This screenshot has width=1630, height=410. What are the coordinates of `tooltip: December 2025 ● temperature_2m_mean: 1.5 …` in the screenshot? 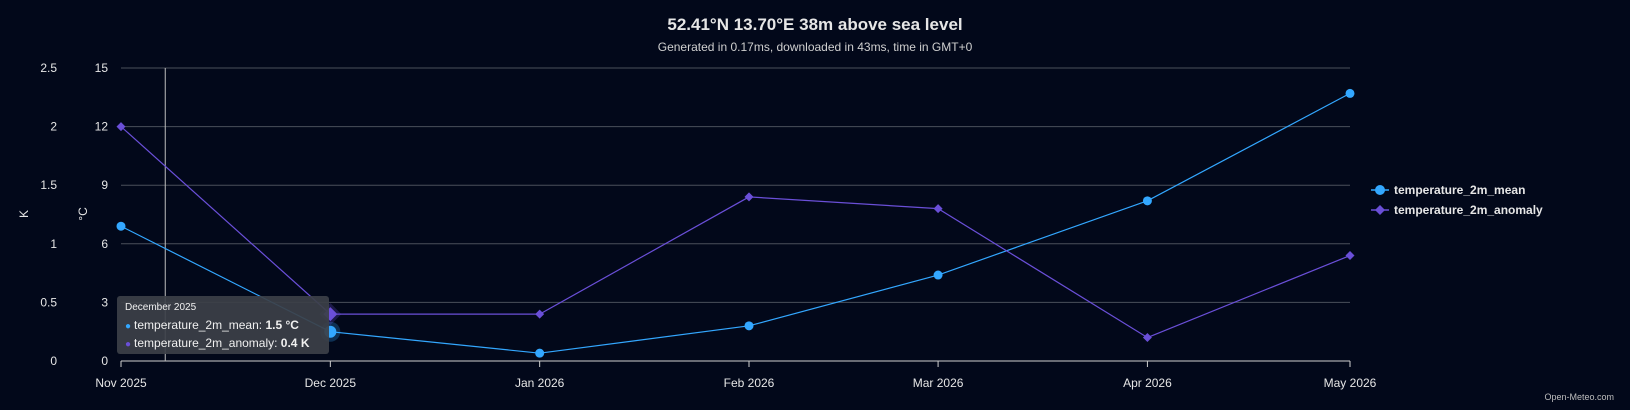 It's located at (223, 325).